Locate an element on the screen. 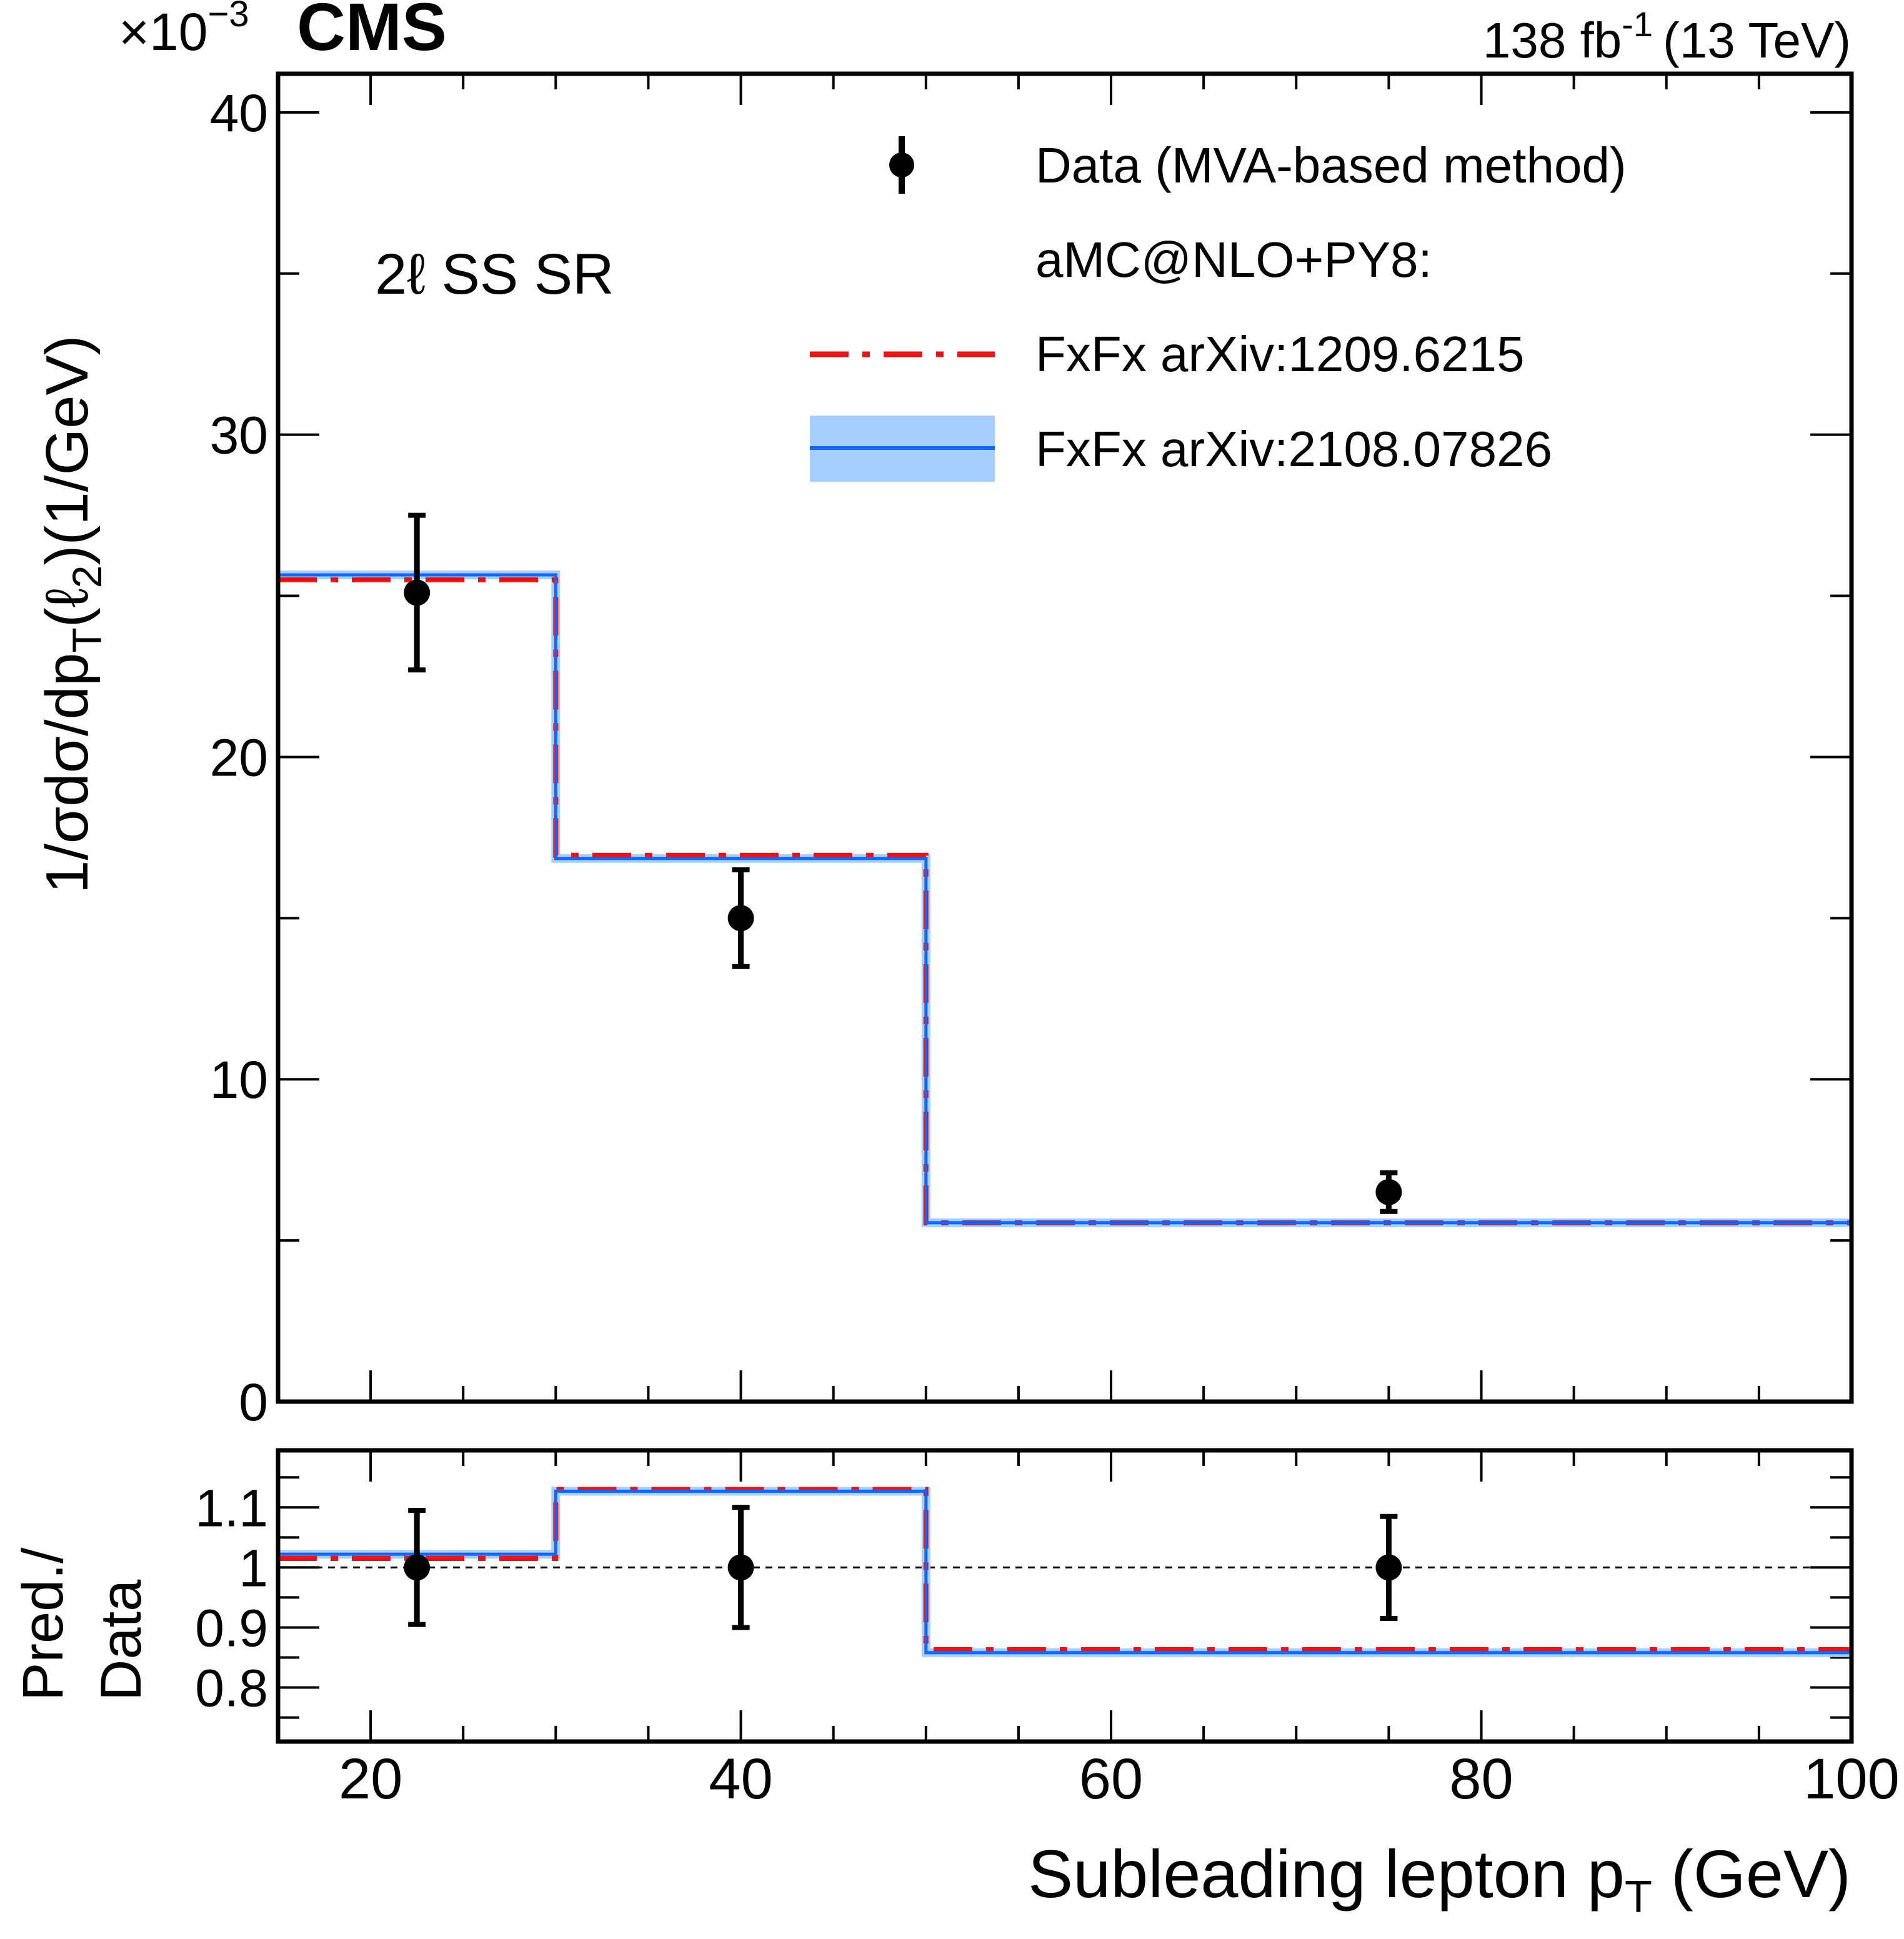  main-y-tick-label: 30 is located at coordinates (239, 435).